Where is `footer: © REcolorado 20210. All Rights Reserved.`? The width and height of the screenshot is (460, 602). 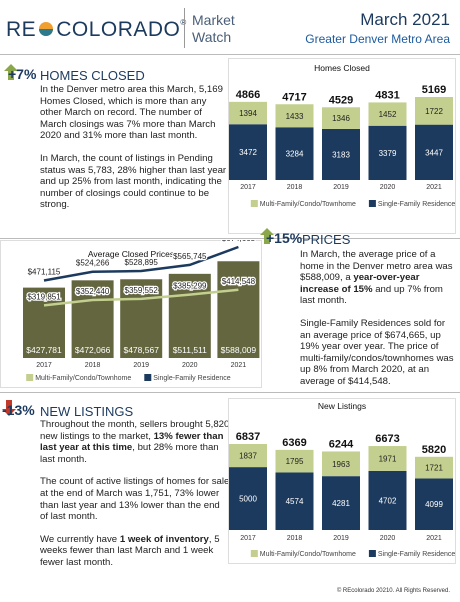
footer: © REcolorado 20210. All Rights Reserved. is located at coordinates (393, 591).